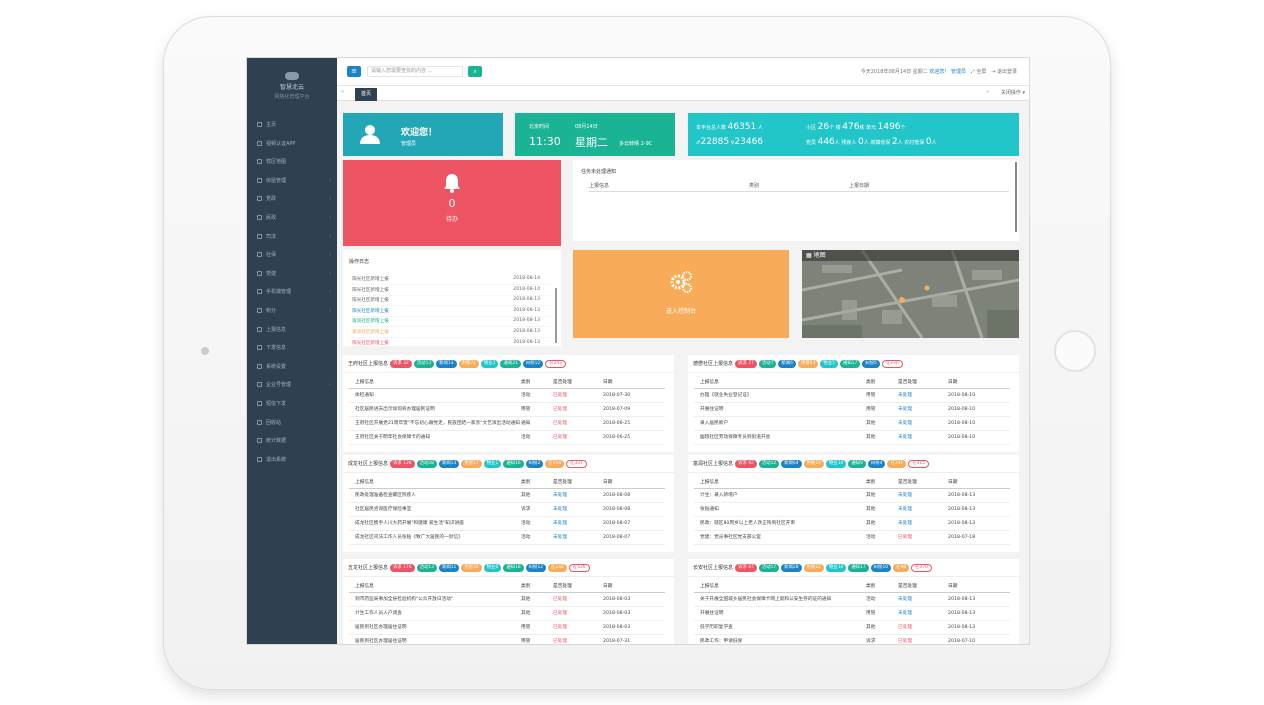 This screenshot has height=705, width=1264. What do you see at coordinates (791, 463) in the screenshot?
I see `count-badge: 新闻64` at bounding box center [791, 463].